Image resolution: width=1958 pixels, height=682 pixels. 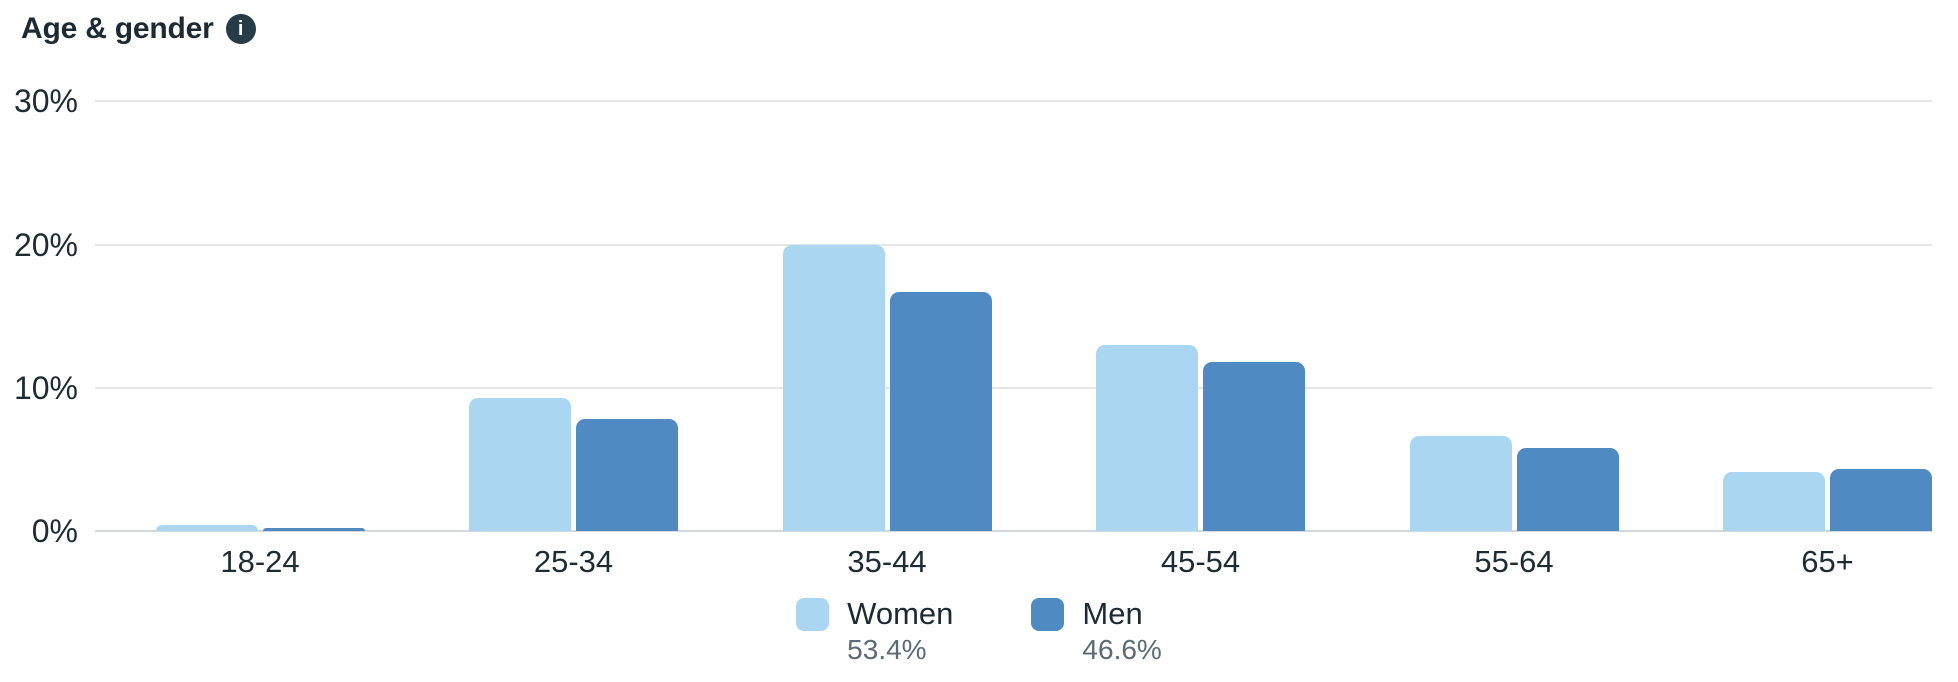 I want to click on chart-legend: Women 53.4% Men 46.6%, so click(x=979, y=631).